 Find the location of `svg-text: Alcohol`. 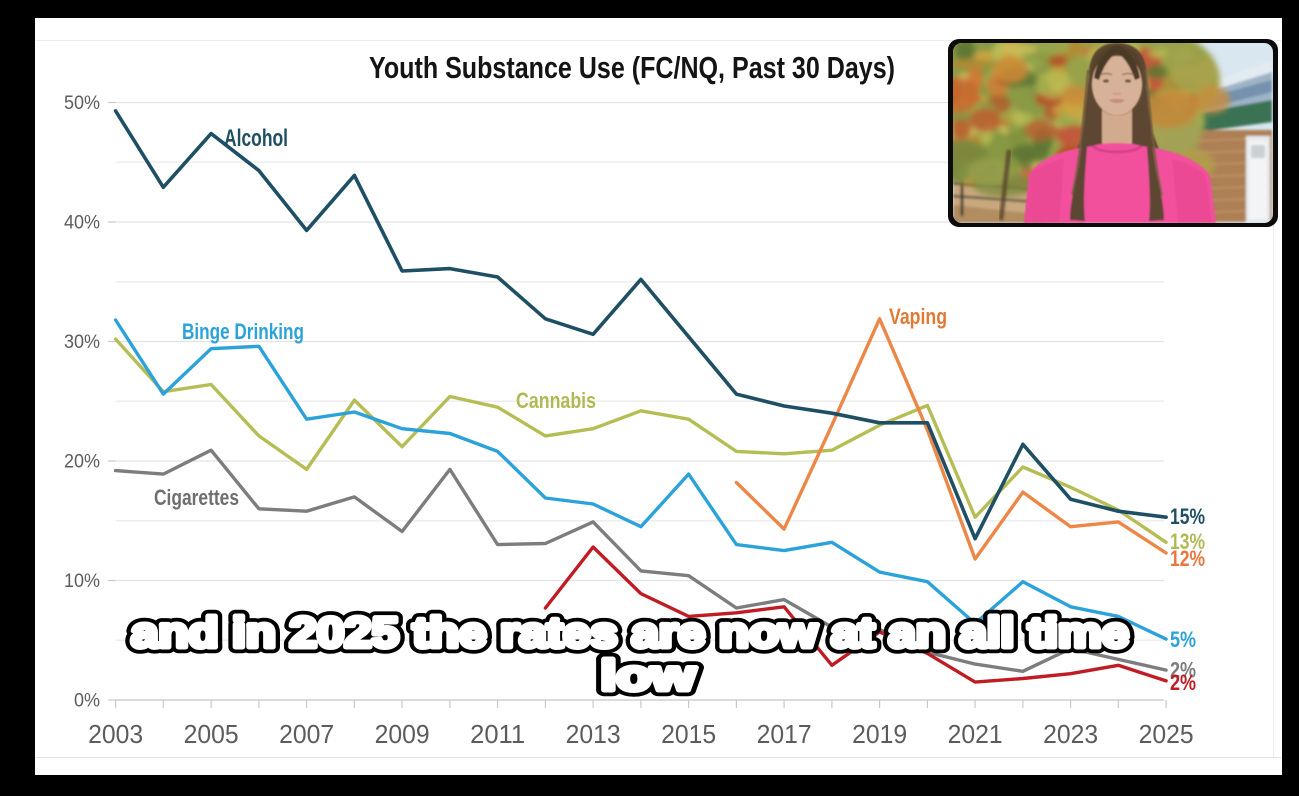

svg-text: Alcohol is located at coordinates (256, 138).